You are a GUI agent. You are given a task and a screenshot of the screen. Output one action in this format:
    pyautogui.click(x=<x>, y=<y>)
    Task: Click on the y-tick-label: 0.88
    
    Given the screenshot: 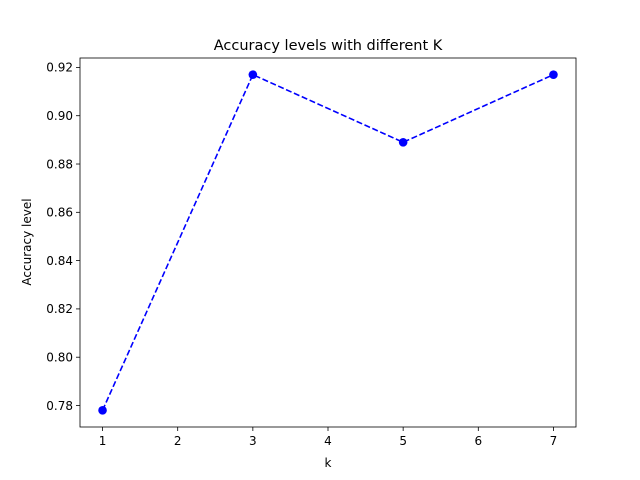 What is the action you would take?
    pyautogui.click(x=59, y=164)
    